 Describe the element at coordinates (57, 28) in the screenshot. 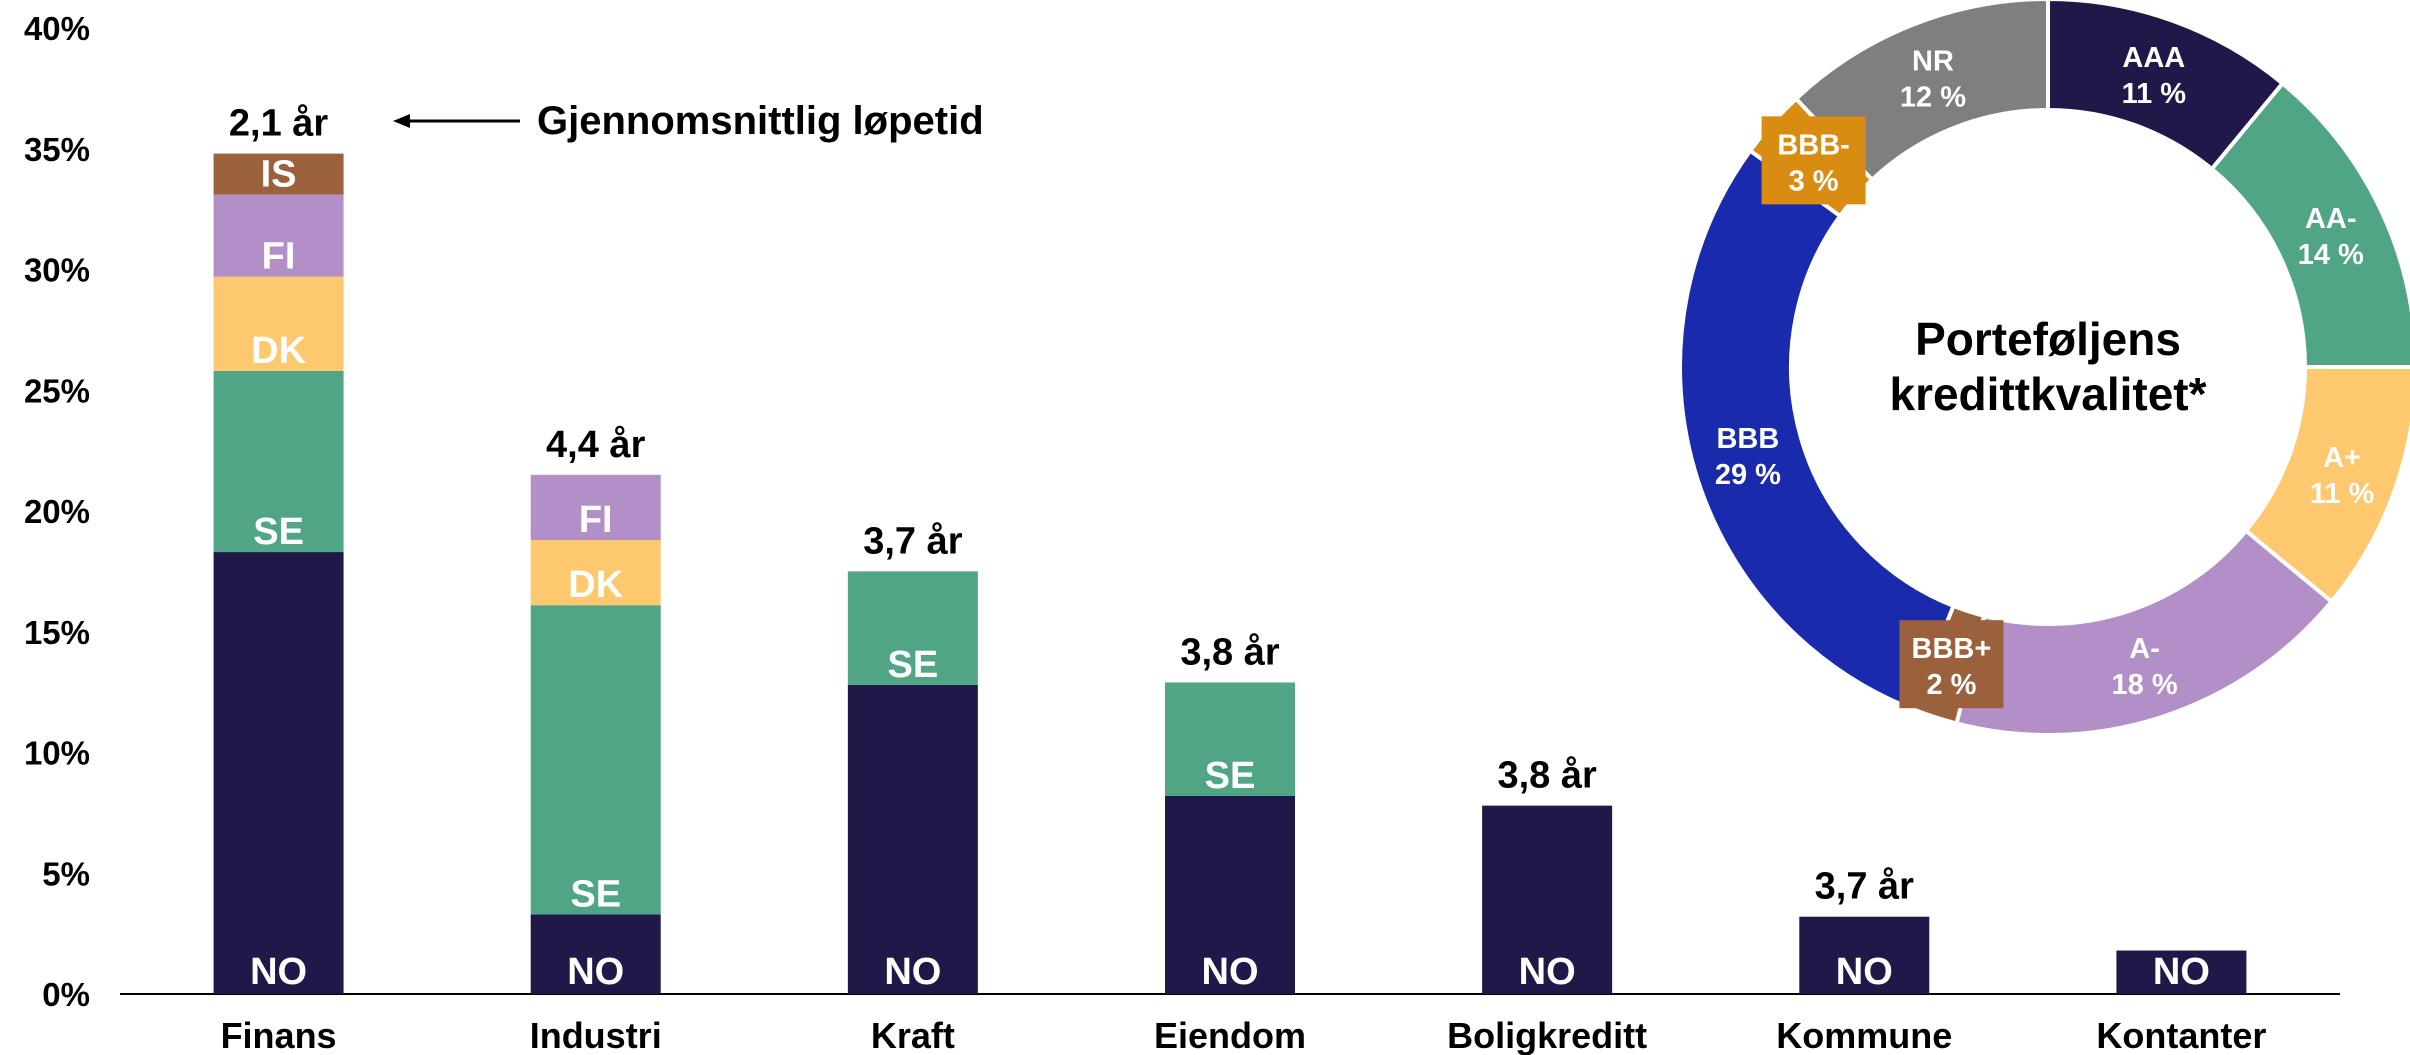

I see `y-tick-label: 40%` at that location.